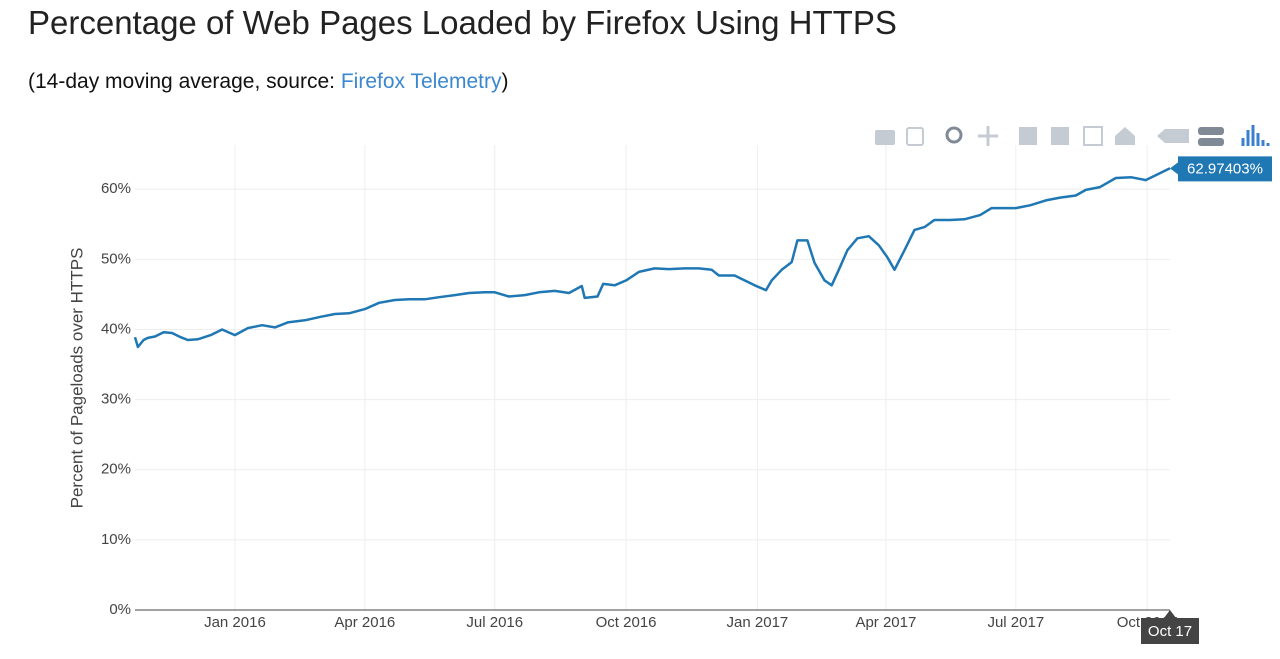  What do you see at coordinates (116, 258) in the screenshot?
I see `y-tick-label: 50%` at bounding box center [116, 258].